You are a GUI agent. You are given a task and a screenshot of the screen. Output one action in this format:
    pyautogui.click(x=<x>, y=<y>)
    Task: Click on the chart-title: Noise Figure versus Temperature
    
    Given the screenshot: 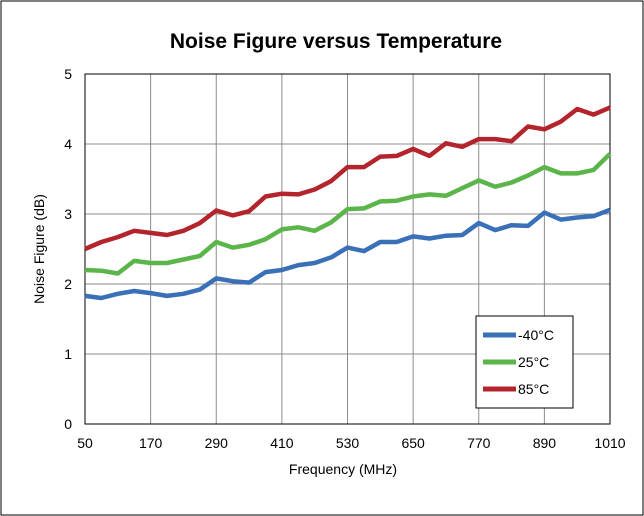 What is the action you would take?
    pyautogui.click(x=336, y=41)
    